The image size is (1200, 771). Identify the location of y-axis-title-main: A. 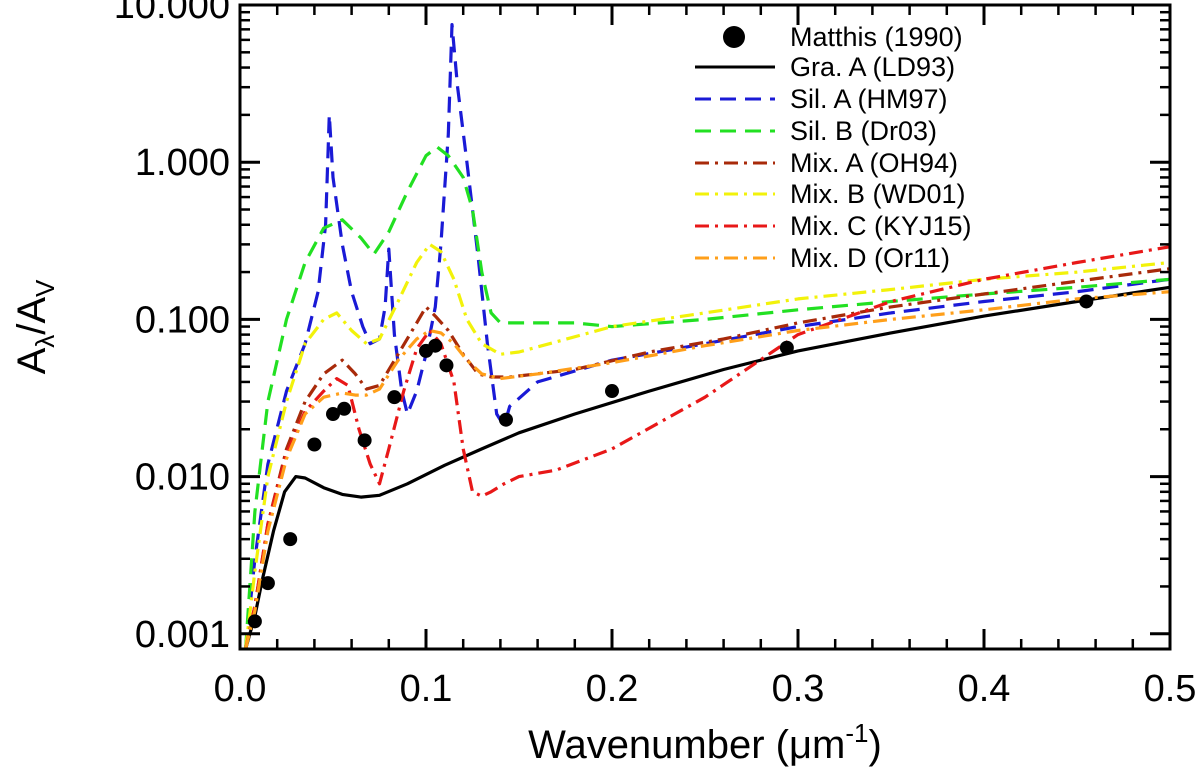
(32, 360).